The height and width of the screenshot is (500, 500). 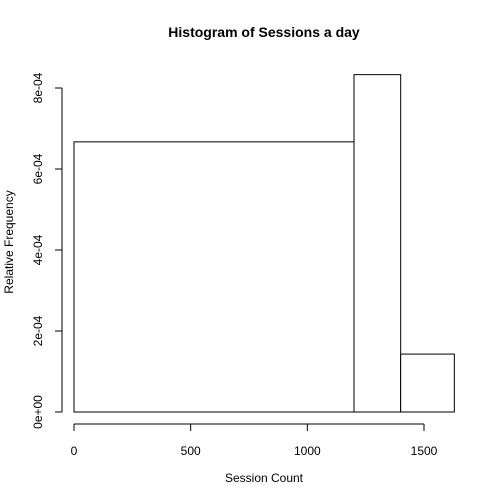 What do you see at coordinates (307, 451) in the screenshot?
I see `x-tick-label: 1000` at bounding box center [307, 451].